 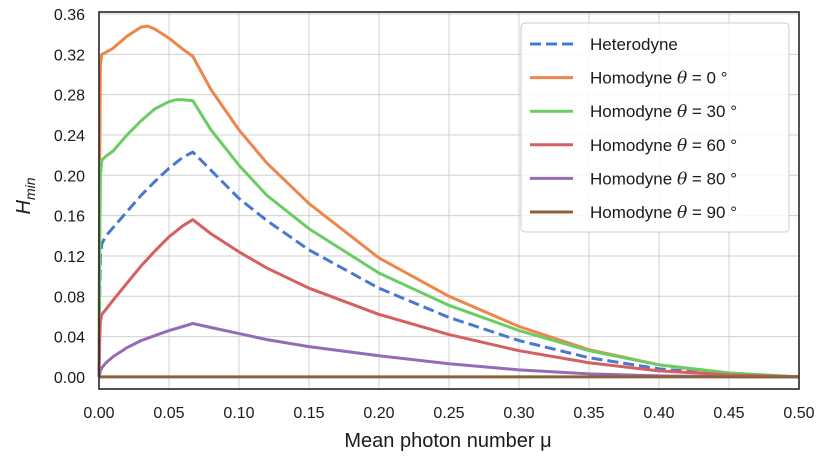 I want to click on x-tick-label: 0.00, so click(x=98, y=413).